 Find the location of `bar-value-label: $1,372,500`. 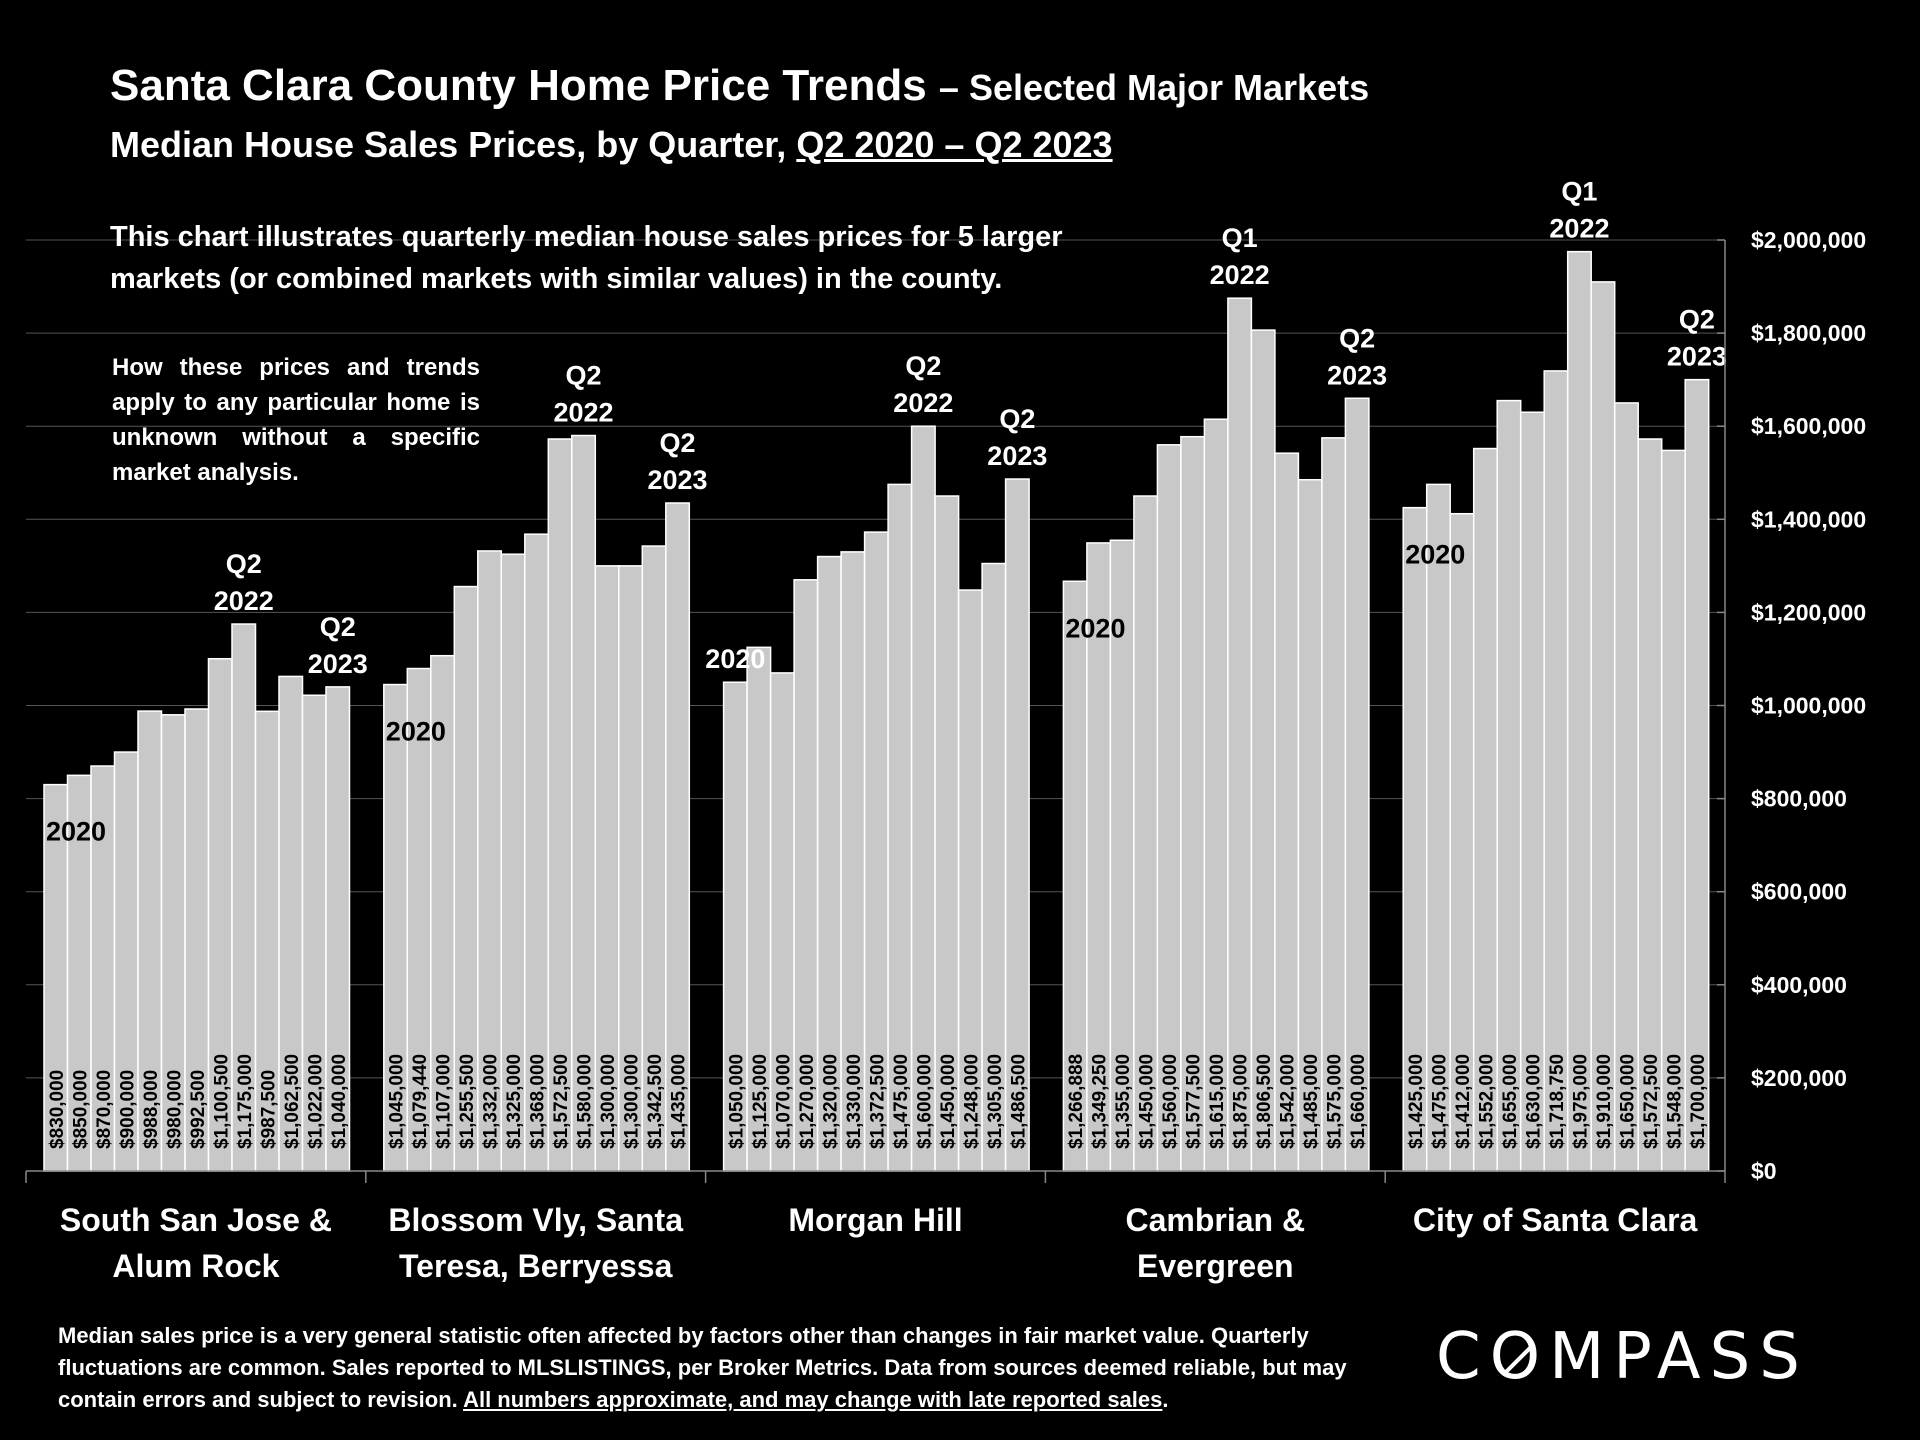

bar-value-label: $1,372,500 is located at coordinates (877, 1101).